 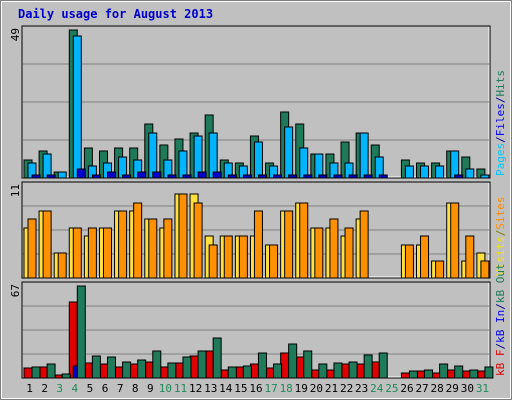 What do you see at coordinates (500, 83) in the screenshot?
I see `legend-part-4: Hits` at bounding box center [500, 83].